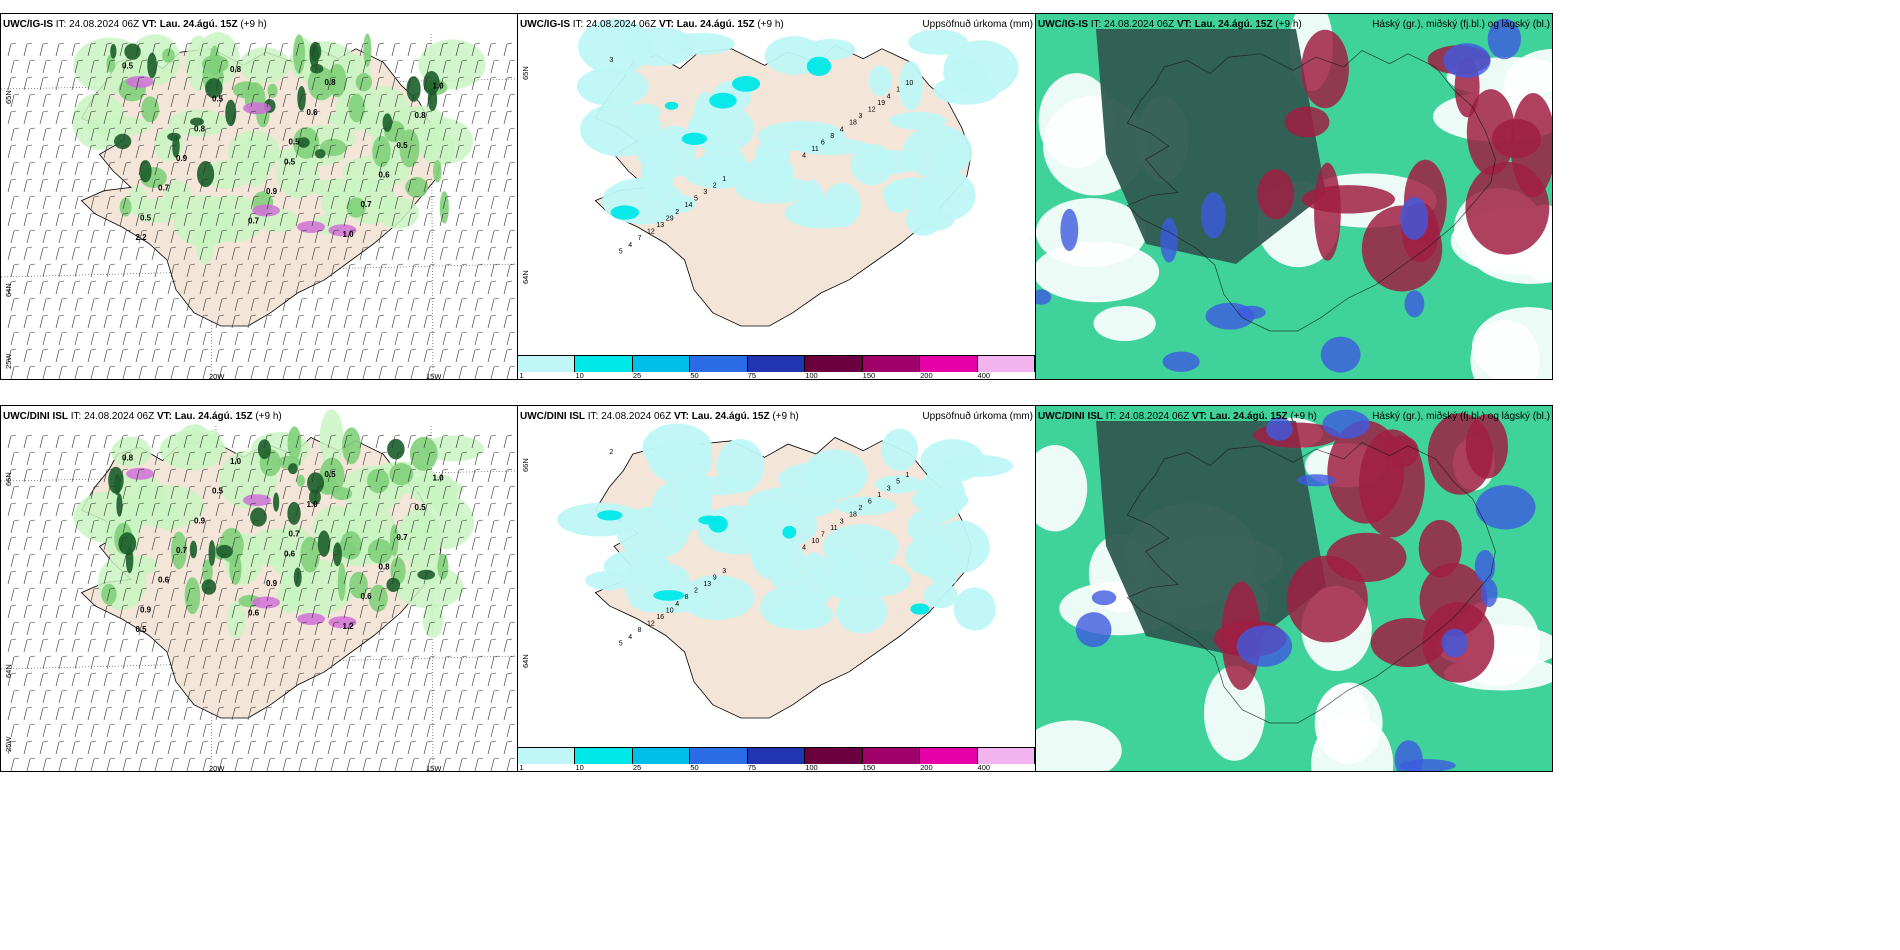 Image resolution: width=1900 pixels, height=950 pixels. I want to click on precip-accum-label: 7, so click(823, 535).